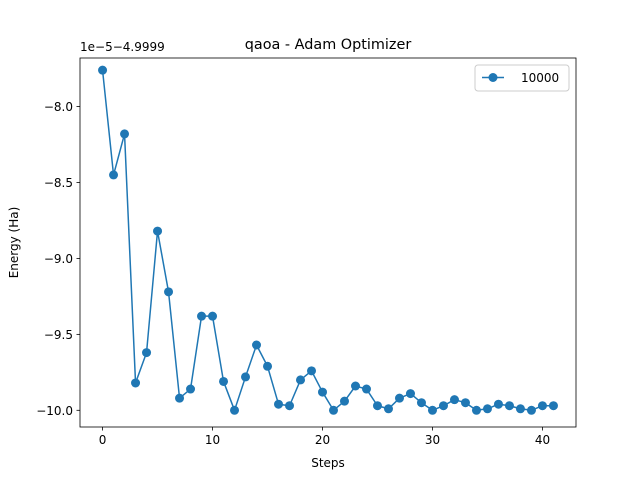  What do you see at coordinates (58, 107) in the screenshot?
I see `y-tick-label: −8.0` at bounding box center [58, 107].